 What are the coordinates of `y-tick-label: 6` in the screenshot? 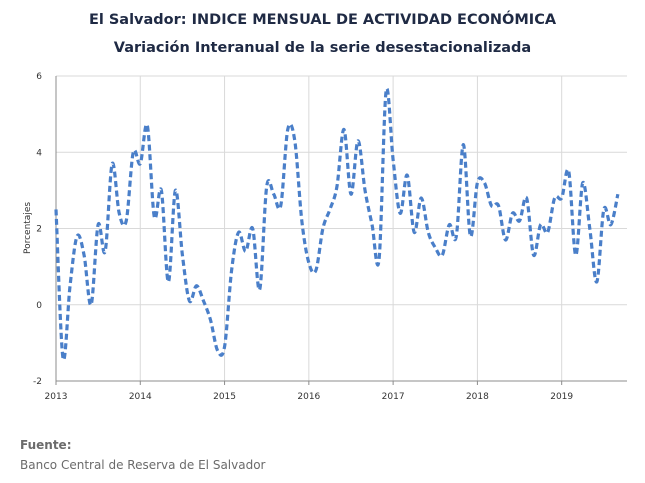 It's located at (39, 77).